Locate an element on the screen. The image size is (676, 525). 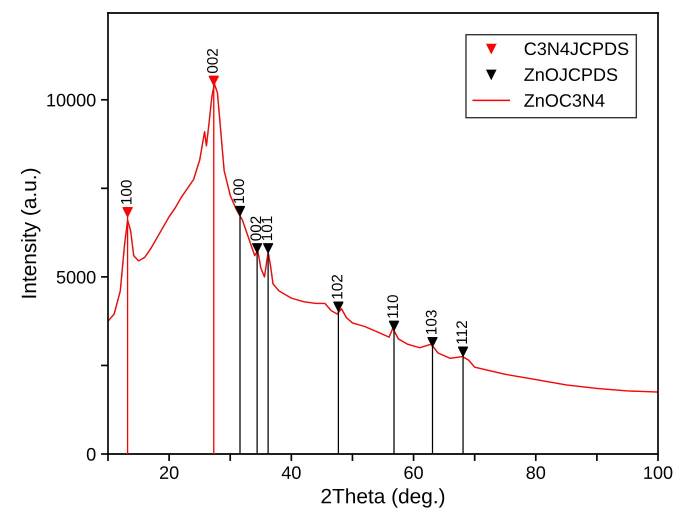
x-tick-label: 80 is located at coordinates (536, 473).